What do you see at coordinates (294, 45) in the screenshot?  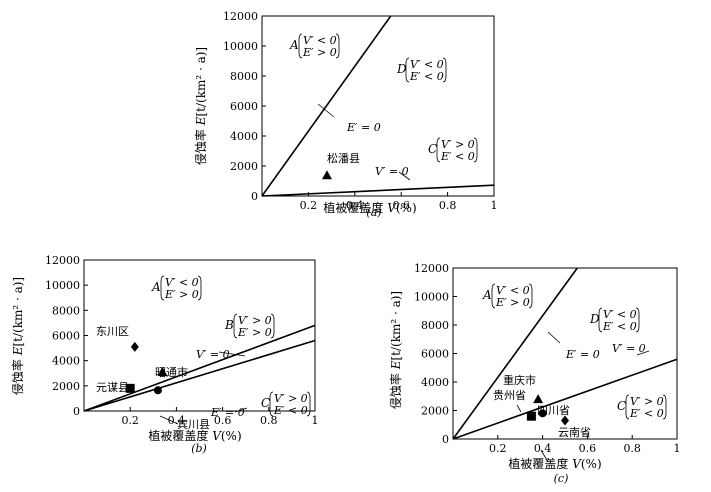 I see `region-letter: A` at bounding box center [294, 45].